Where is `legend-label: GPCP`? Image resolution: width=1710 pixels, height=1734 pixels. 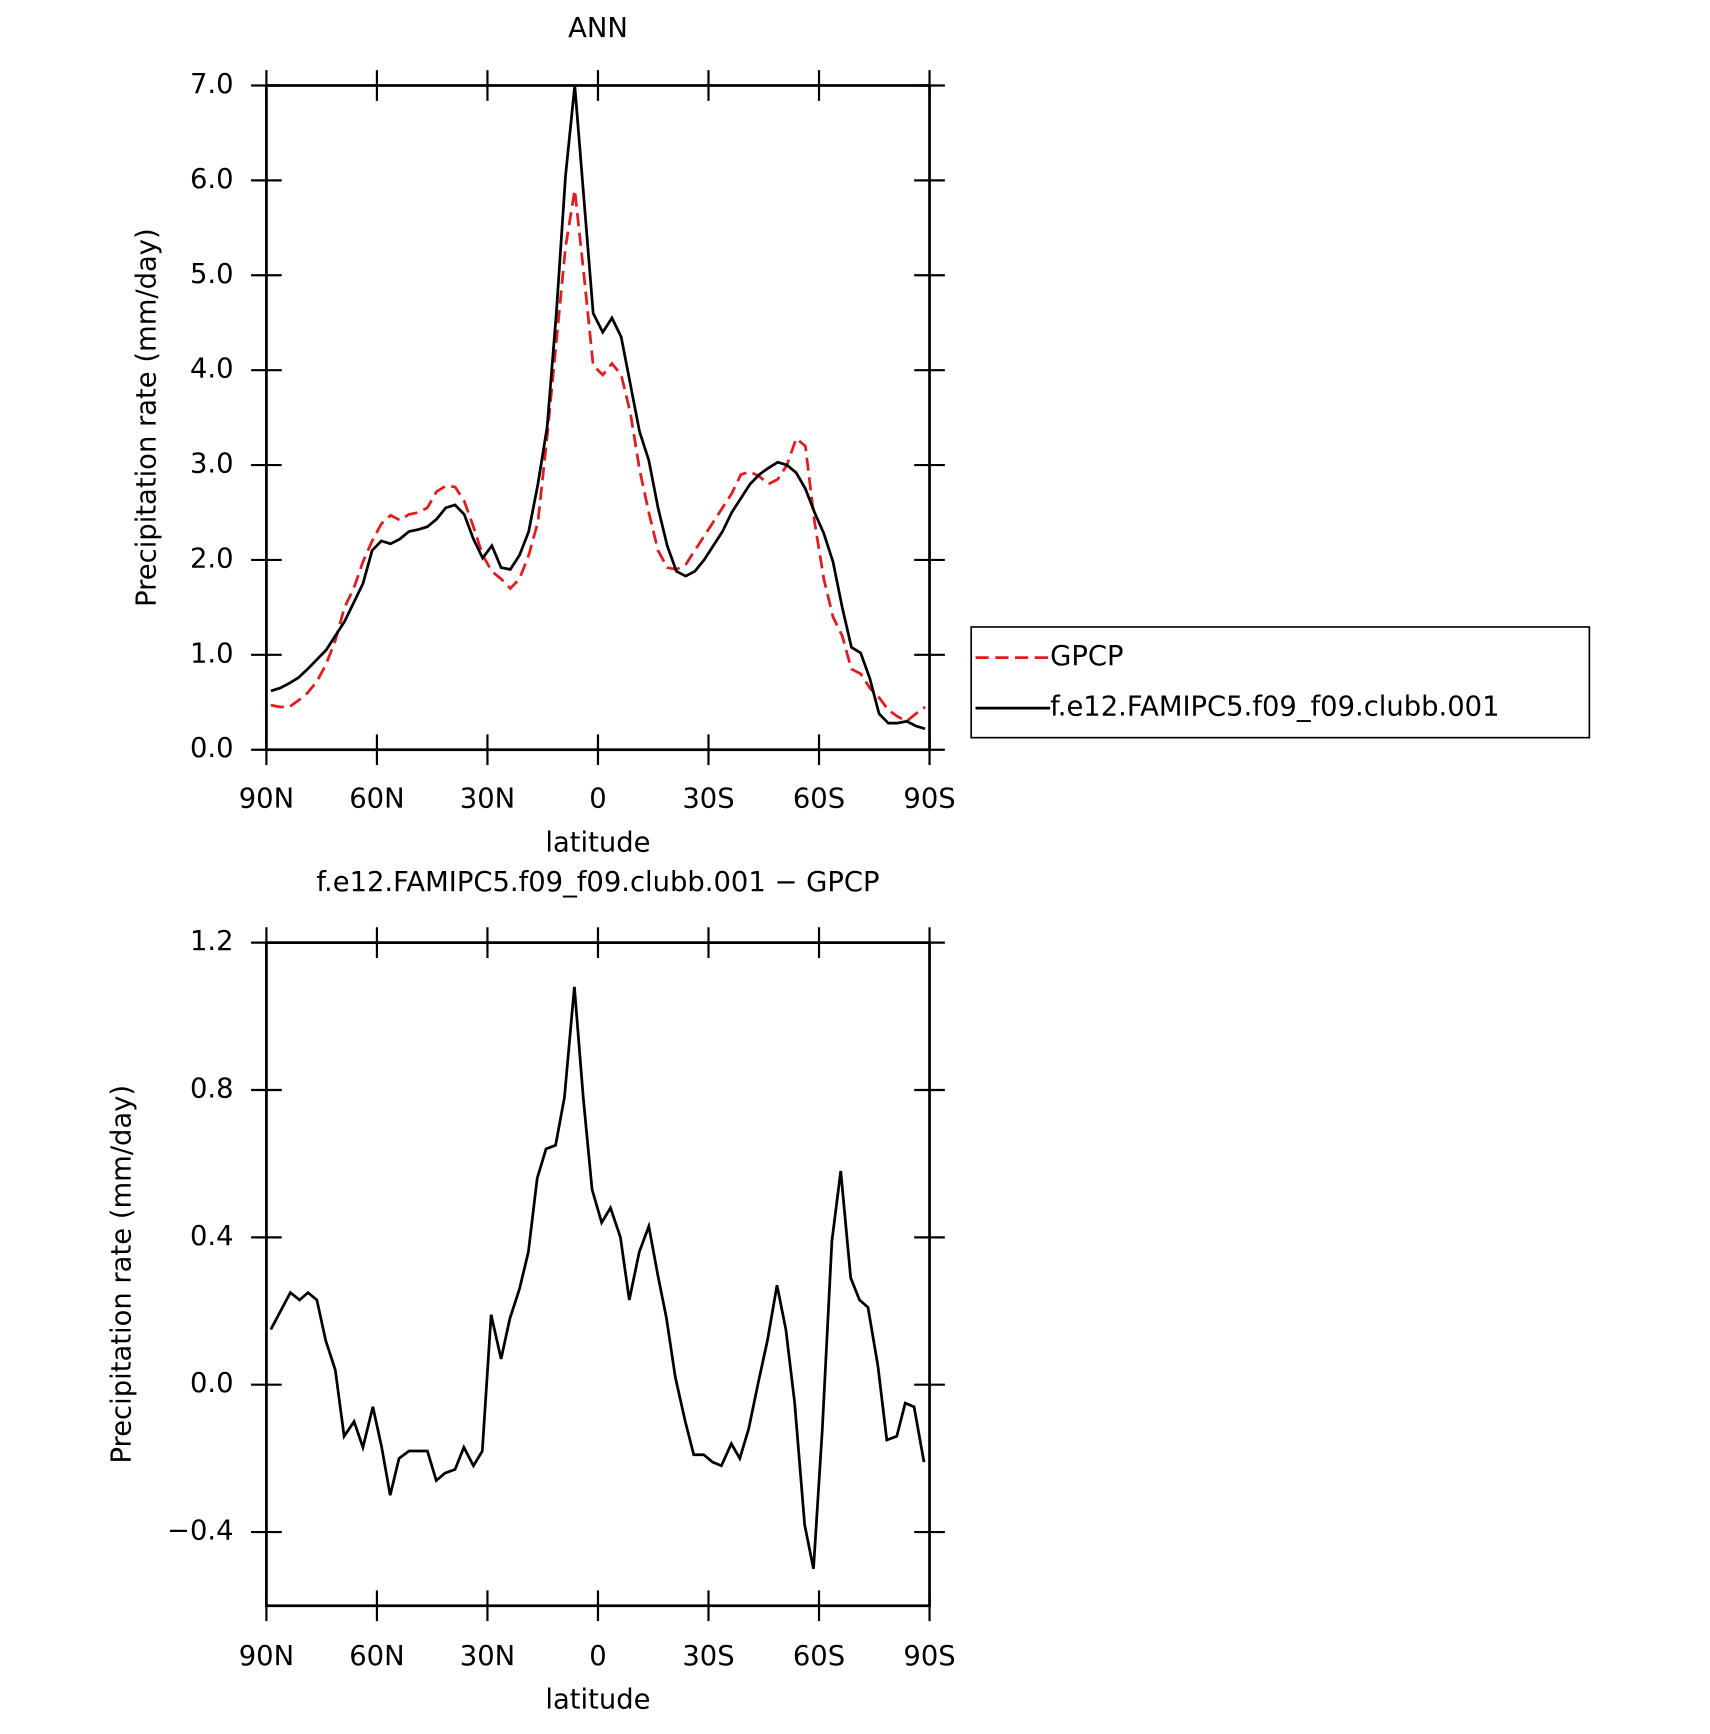 legend-label: GPCP is located at coordinates (1086, 656).